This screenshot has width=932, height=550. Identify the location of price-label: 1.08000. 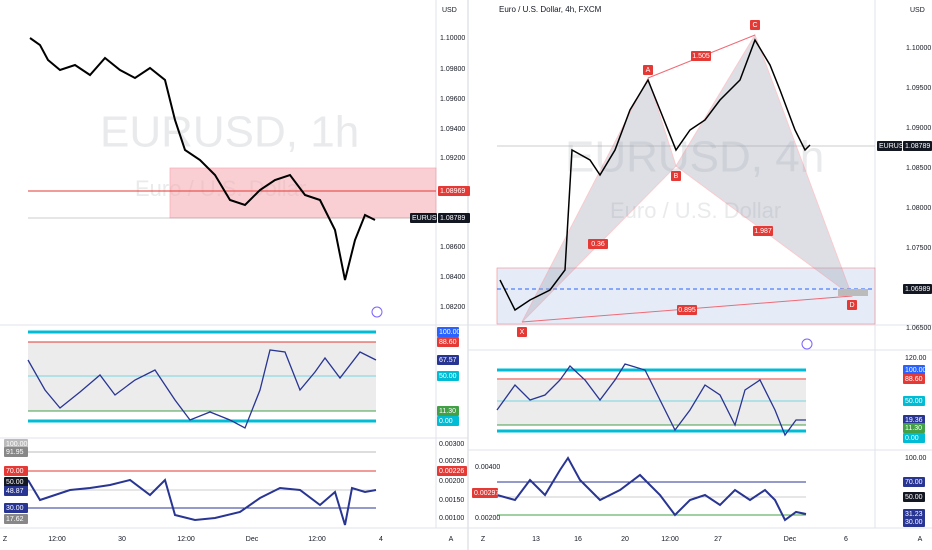
(918, 208).